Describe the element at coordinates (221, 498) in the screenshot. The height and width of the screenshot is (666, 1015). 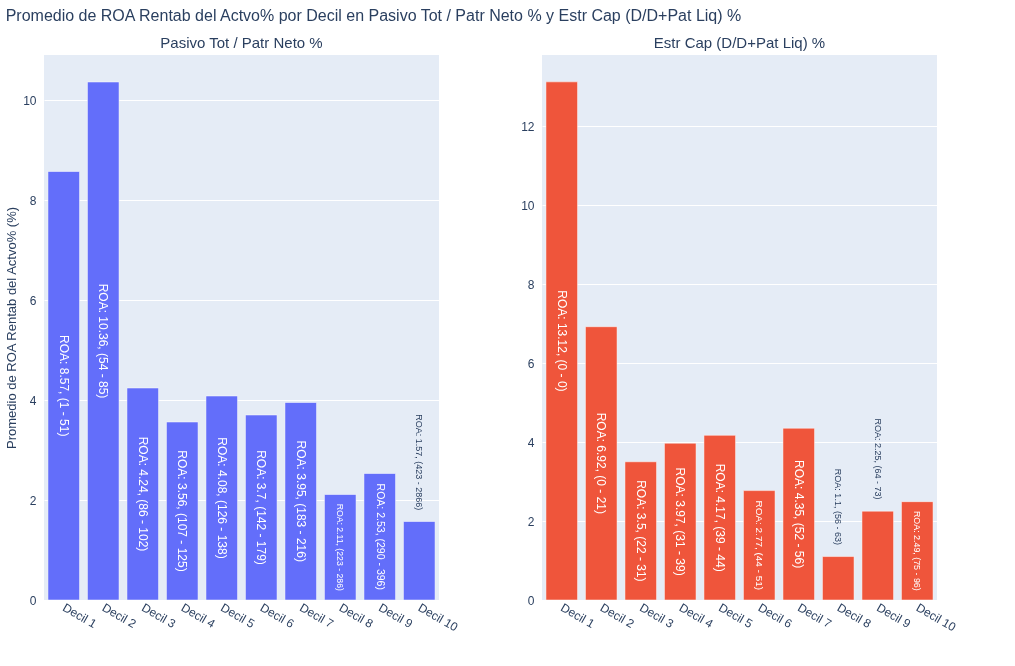
I see `data-label: ROA: 4.08, (126 - 138)` at that location.